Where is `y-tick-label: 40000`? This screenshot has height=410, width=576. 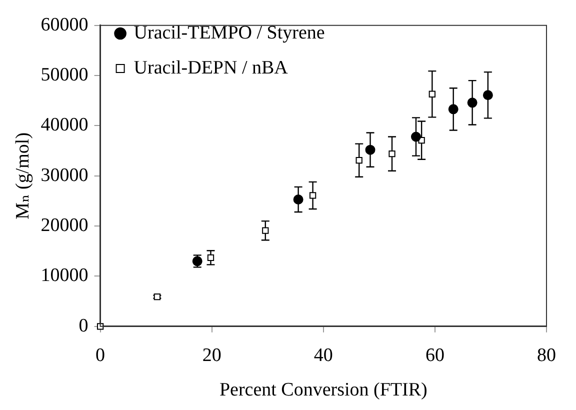 y-tick-label: 40000 is located at coordinates (64, 125).